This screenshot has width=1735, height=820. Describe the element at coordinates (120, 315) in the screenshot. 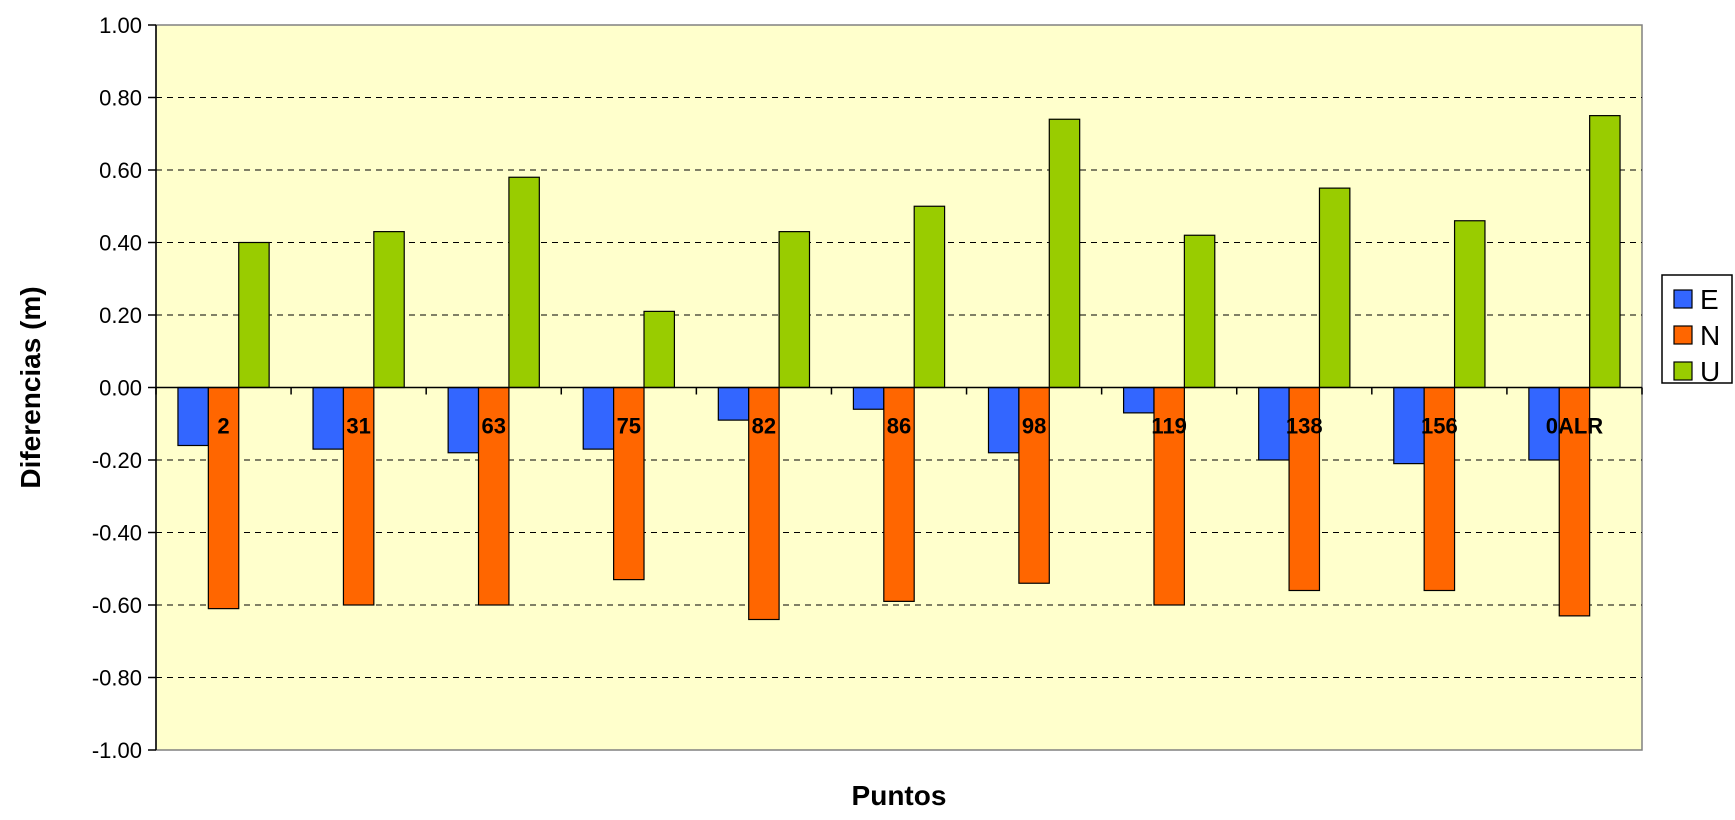

I see `y-tick-label: 0.20` at that location.